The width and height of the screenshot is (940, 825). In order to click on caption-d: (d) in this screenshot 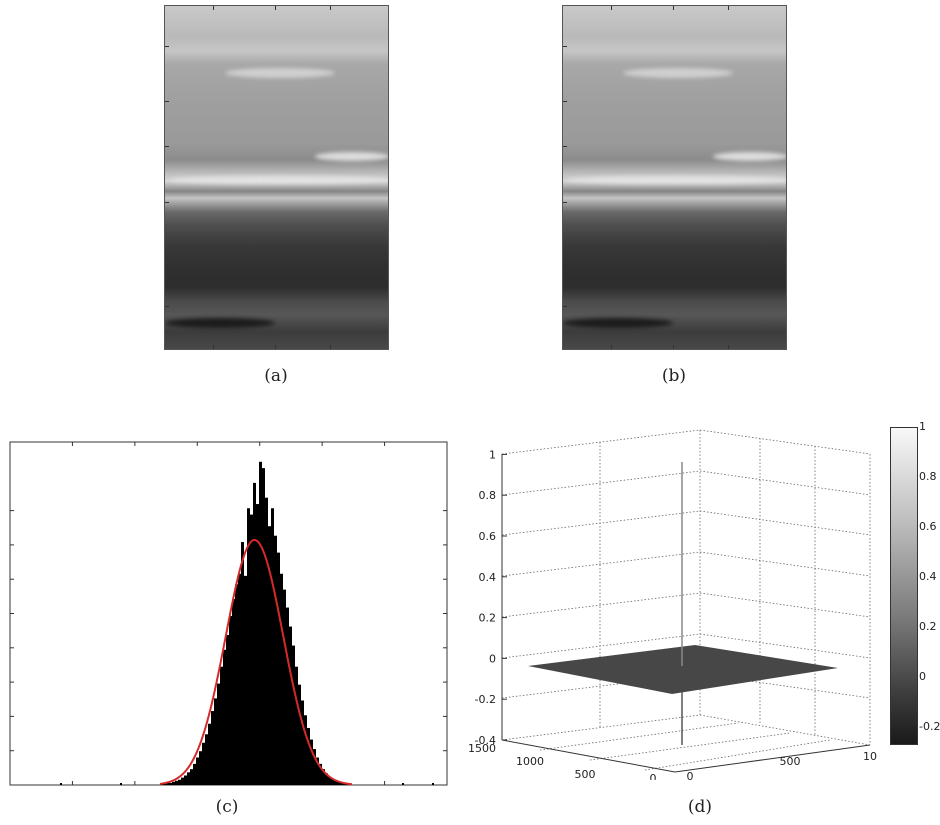, I will do `click(700, 807)`.